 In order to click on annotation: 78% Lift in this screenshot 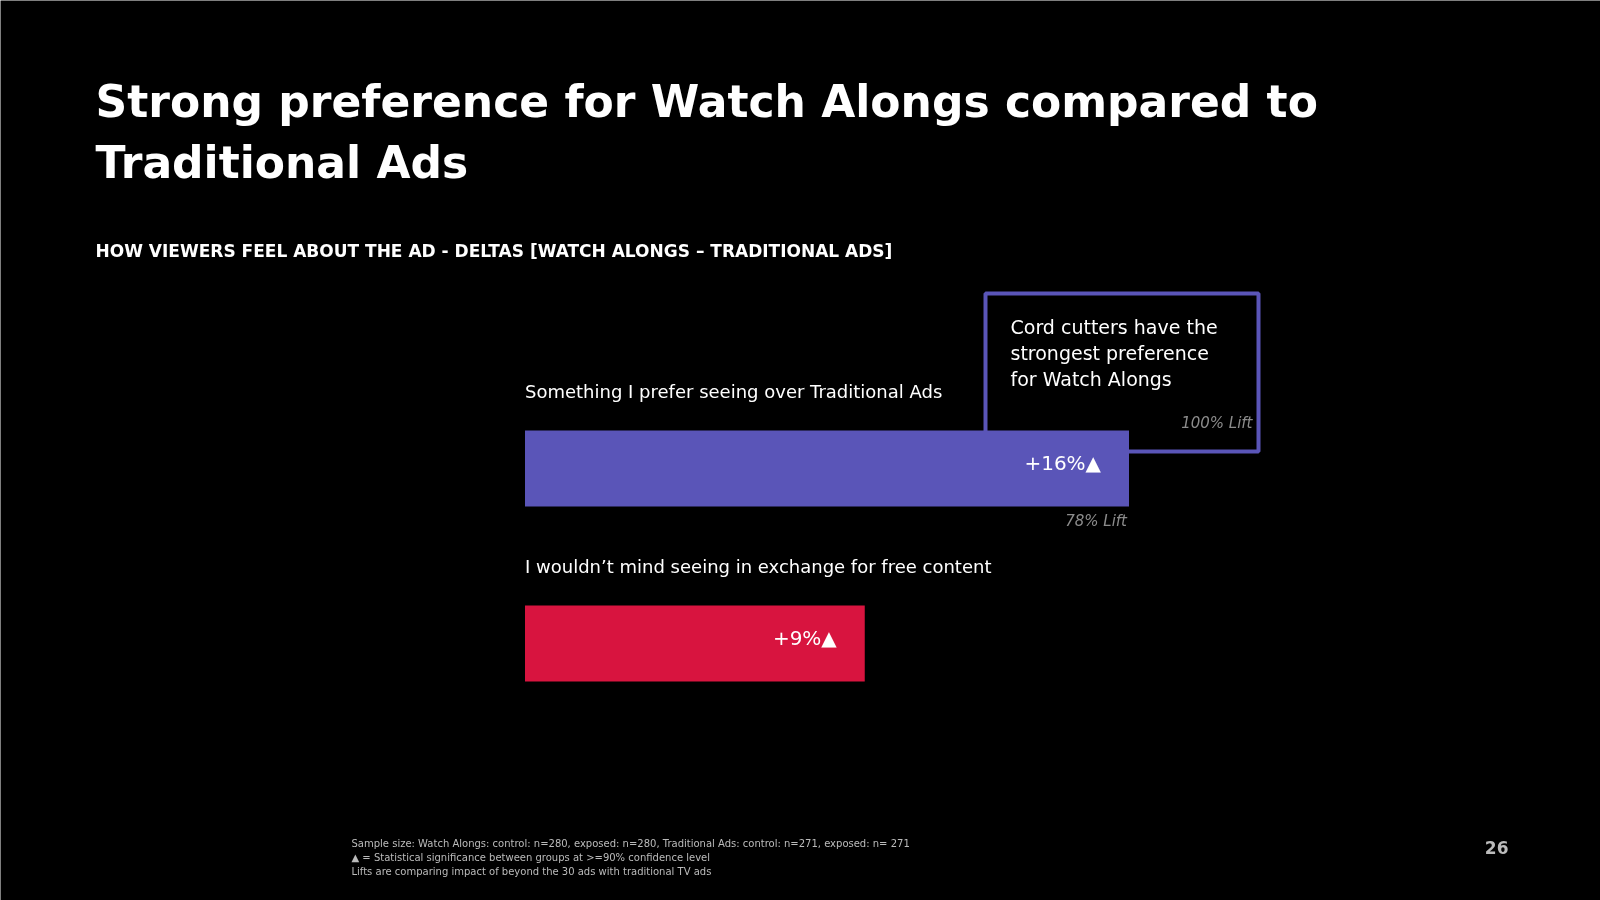, I will do `click(1097, 520)`.